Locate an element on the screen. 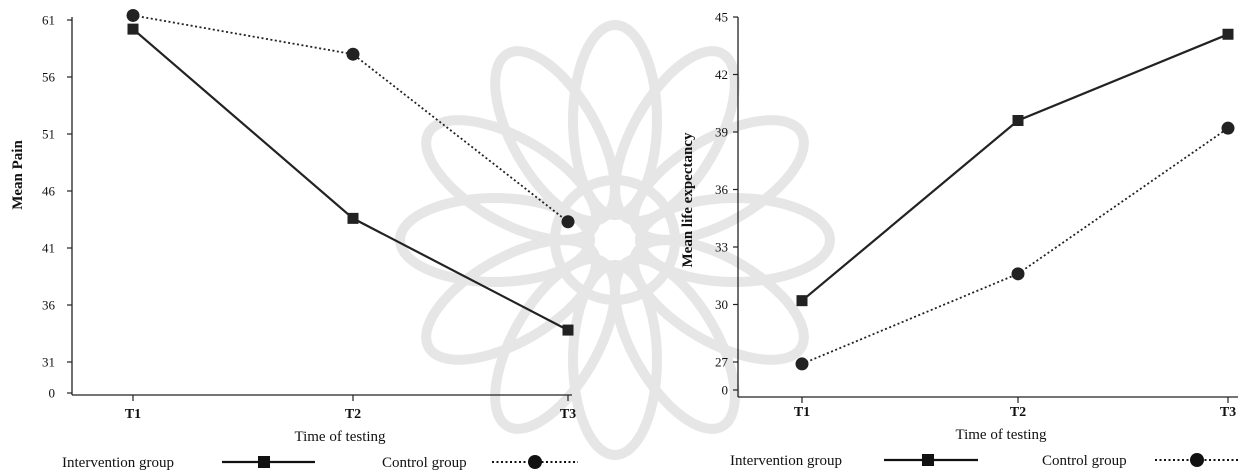 This screenshot has height=472, width=1244. legend-left: Intervention group Control group is located at coordinates (320, 463).